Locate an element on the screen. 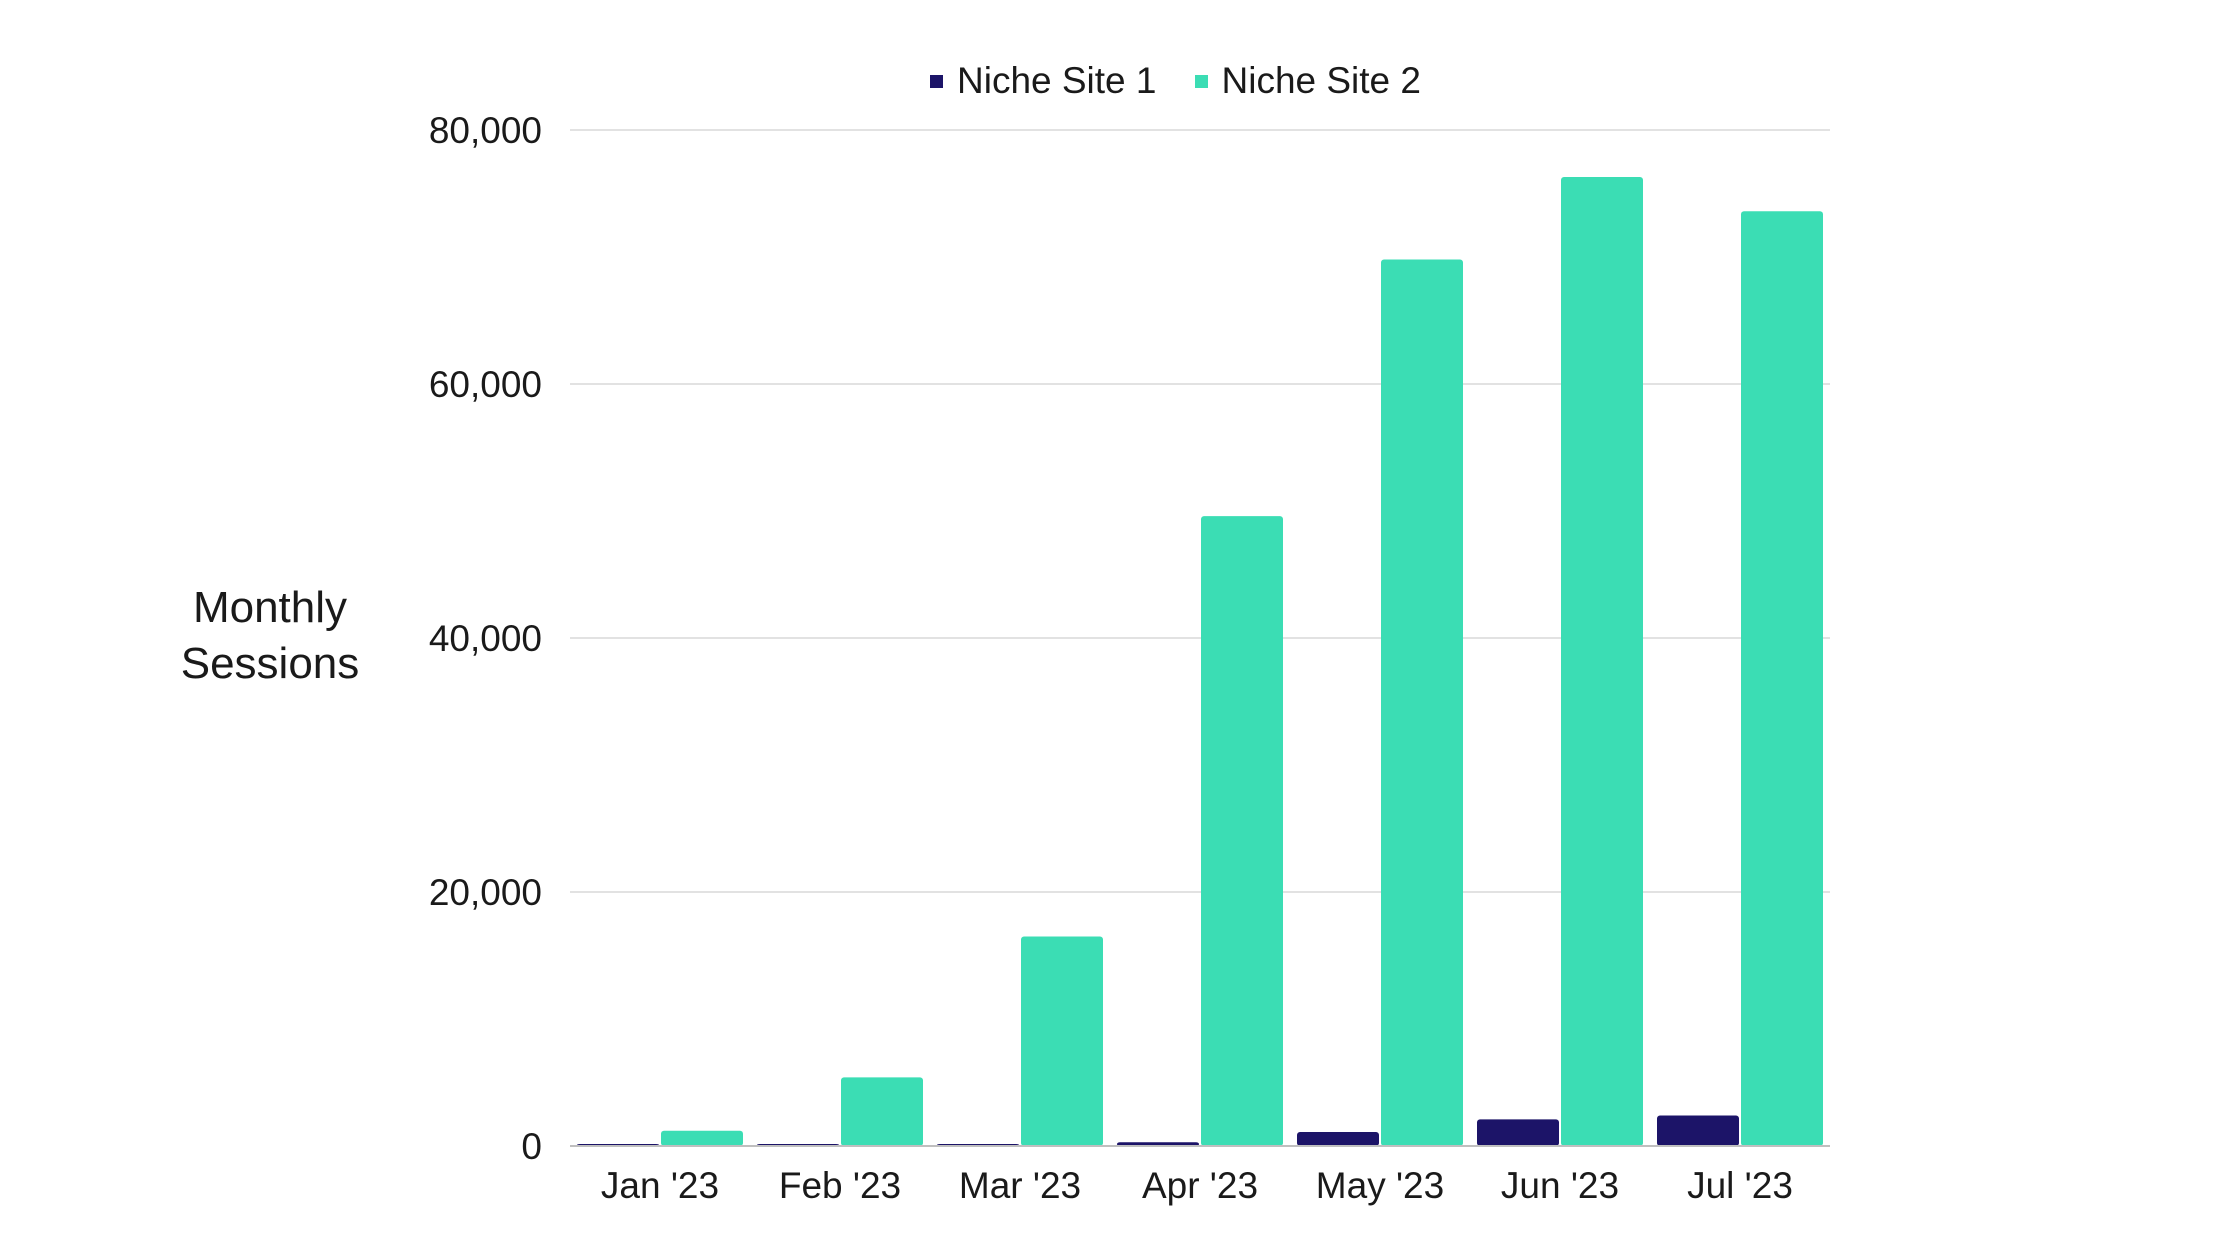  legend-item-niche-site-2: Niche Site 2 is located at coordinates (1308, 81).